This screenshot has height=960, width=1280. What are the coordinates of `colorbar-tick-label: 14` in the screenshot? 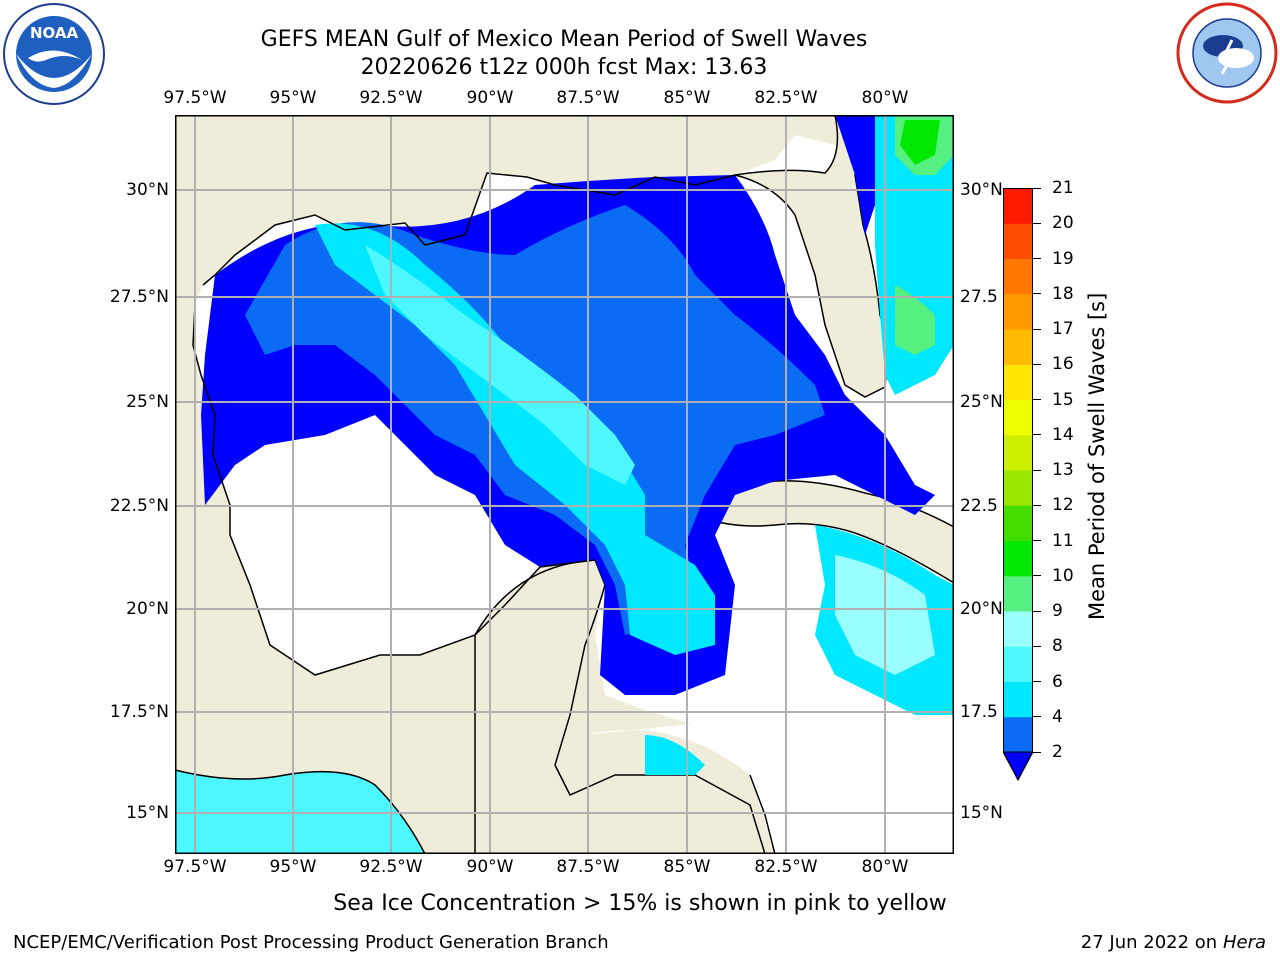 It's located at (1063, 434).